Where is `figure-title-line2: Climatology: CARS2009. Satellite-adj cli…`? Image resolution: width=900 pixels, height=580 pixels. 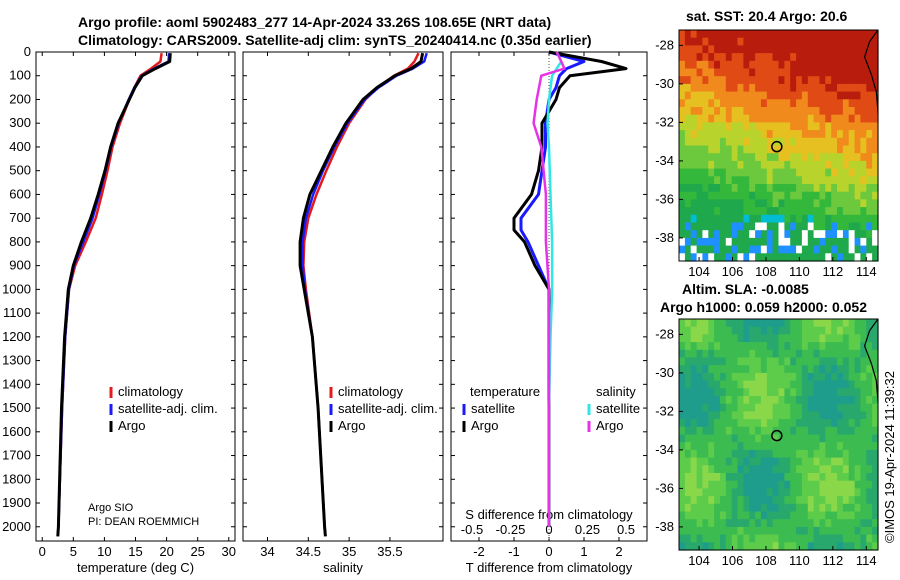 figure-title-line2: Climatology: CARS2009. Satellite-adj cli… is located at coordinates (335, 40).